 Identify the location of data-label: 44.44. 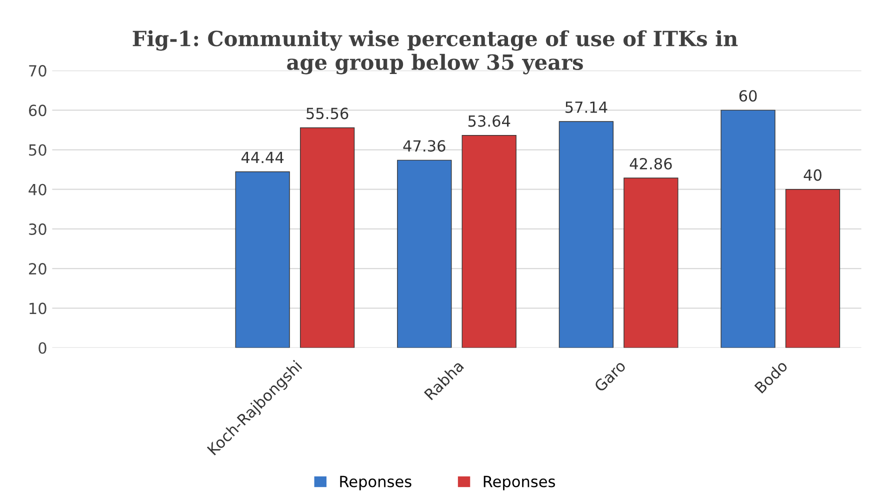
(262, 158).